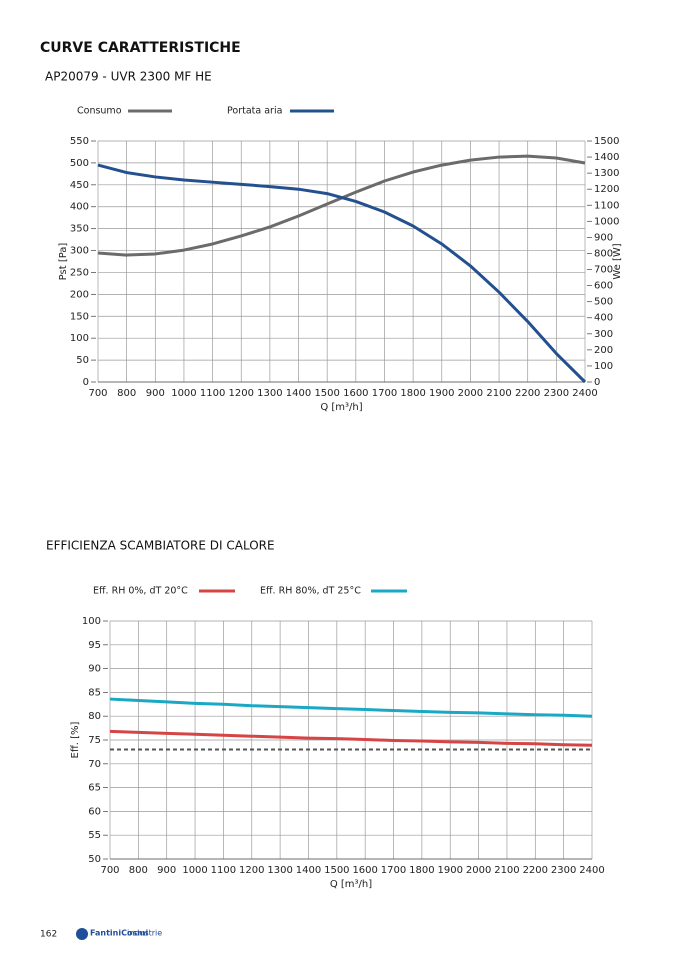  What do you see at coordinates (79, 207) in the screenshot?
I see `y-tick-label: 400` at bounding box center [79, 207].